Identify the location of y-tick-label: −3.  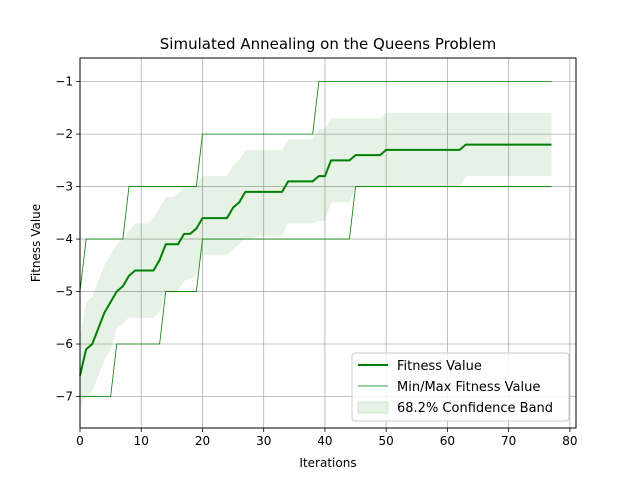
(64, 187).